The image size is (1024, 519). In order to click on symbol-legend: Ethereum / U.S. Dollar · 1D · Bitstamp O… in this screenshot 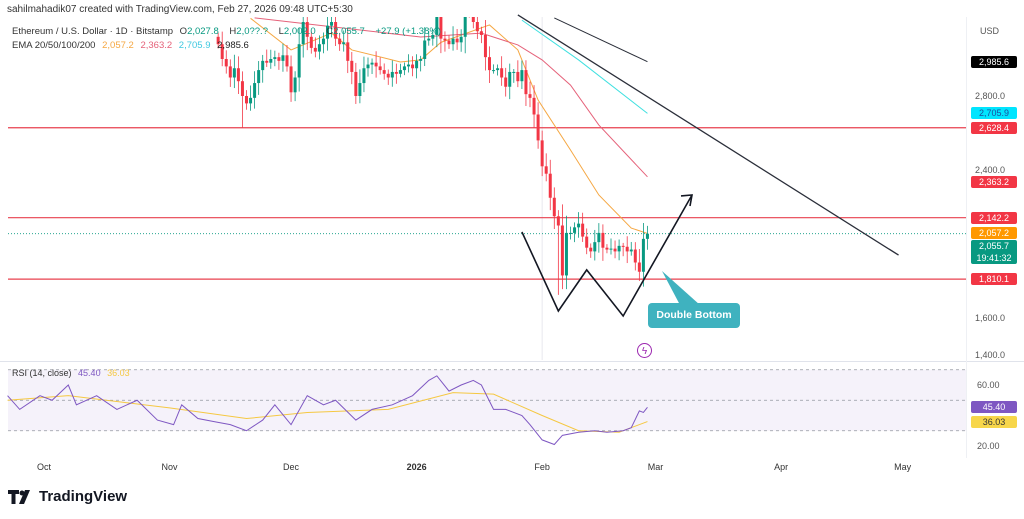, I will do `click(226, 31)`.